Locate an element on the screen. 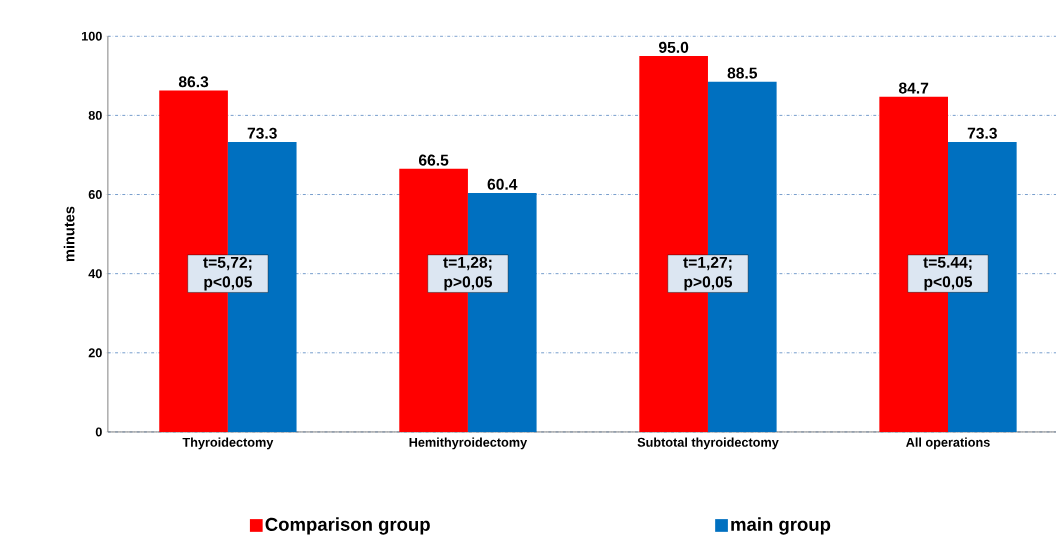  x-tick-label: All operations is located at coordinates (948, 443).